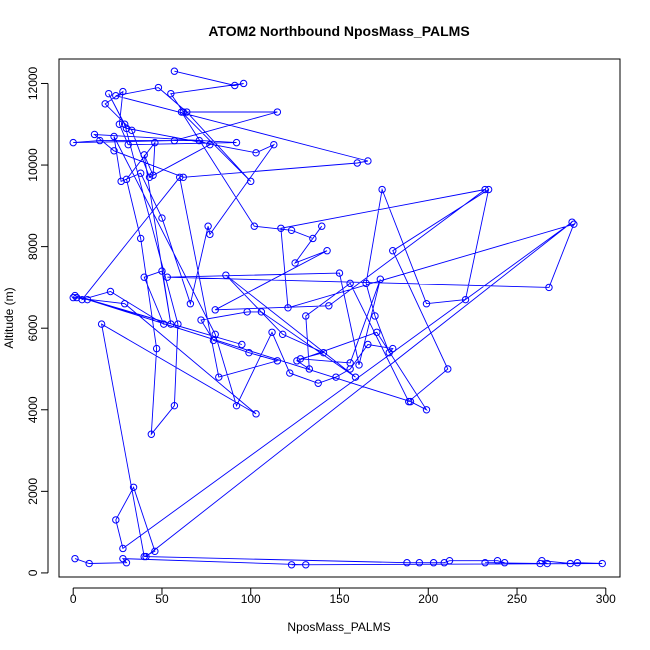 Image resolution: width=650 pixels, height=650 pixels. What do you see at coordinates (517, 599) in the screenshot?
I see `x-tick-label: 250` at bounding box center [517, 599].